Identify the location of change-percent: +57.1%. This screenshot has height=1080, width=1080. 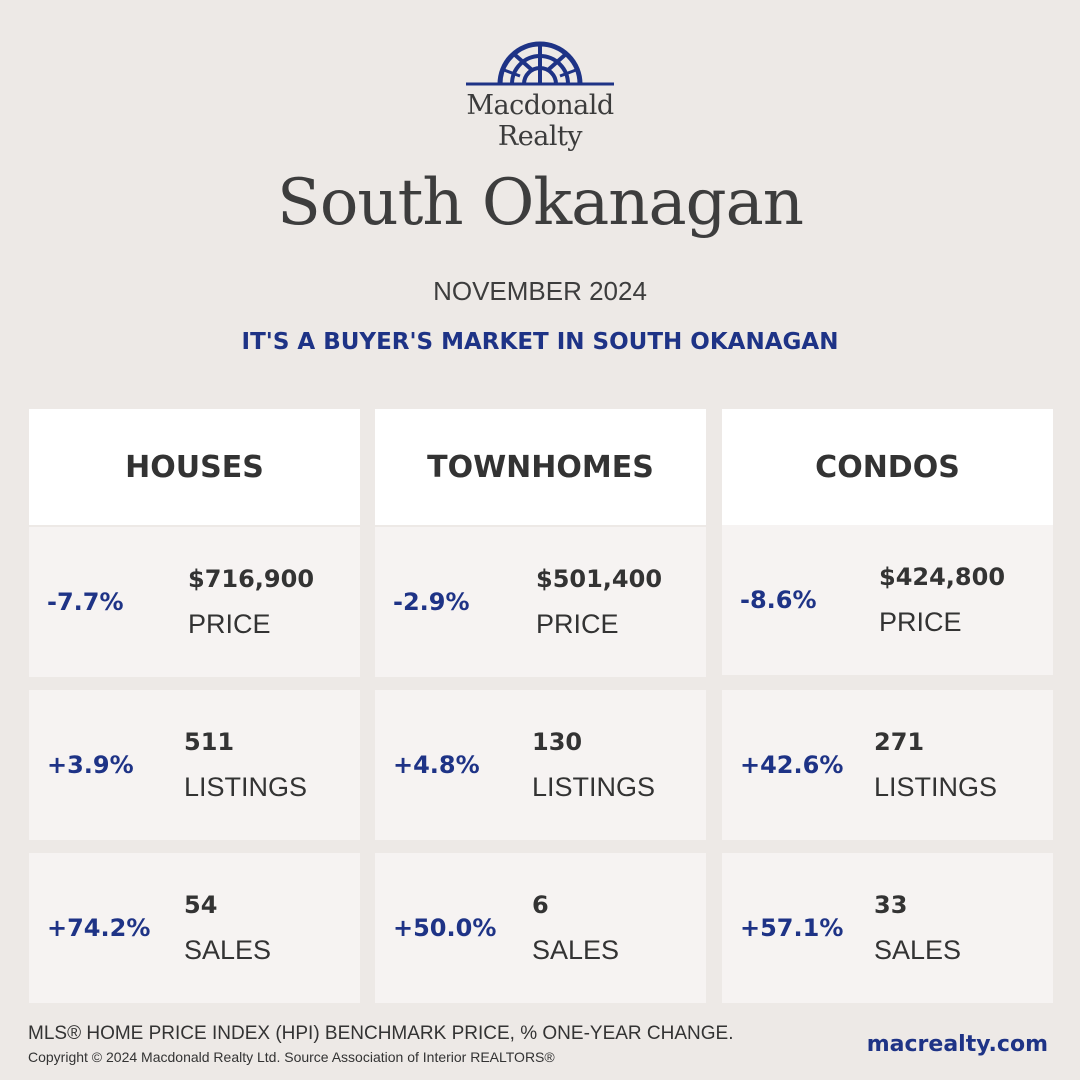
(792, 928).